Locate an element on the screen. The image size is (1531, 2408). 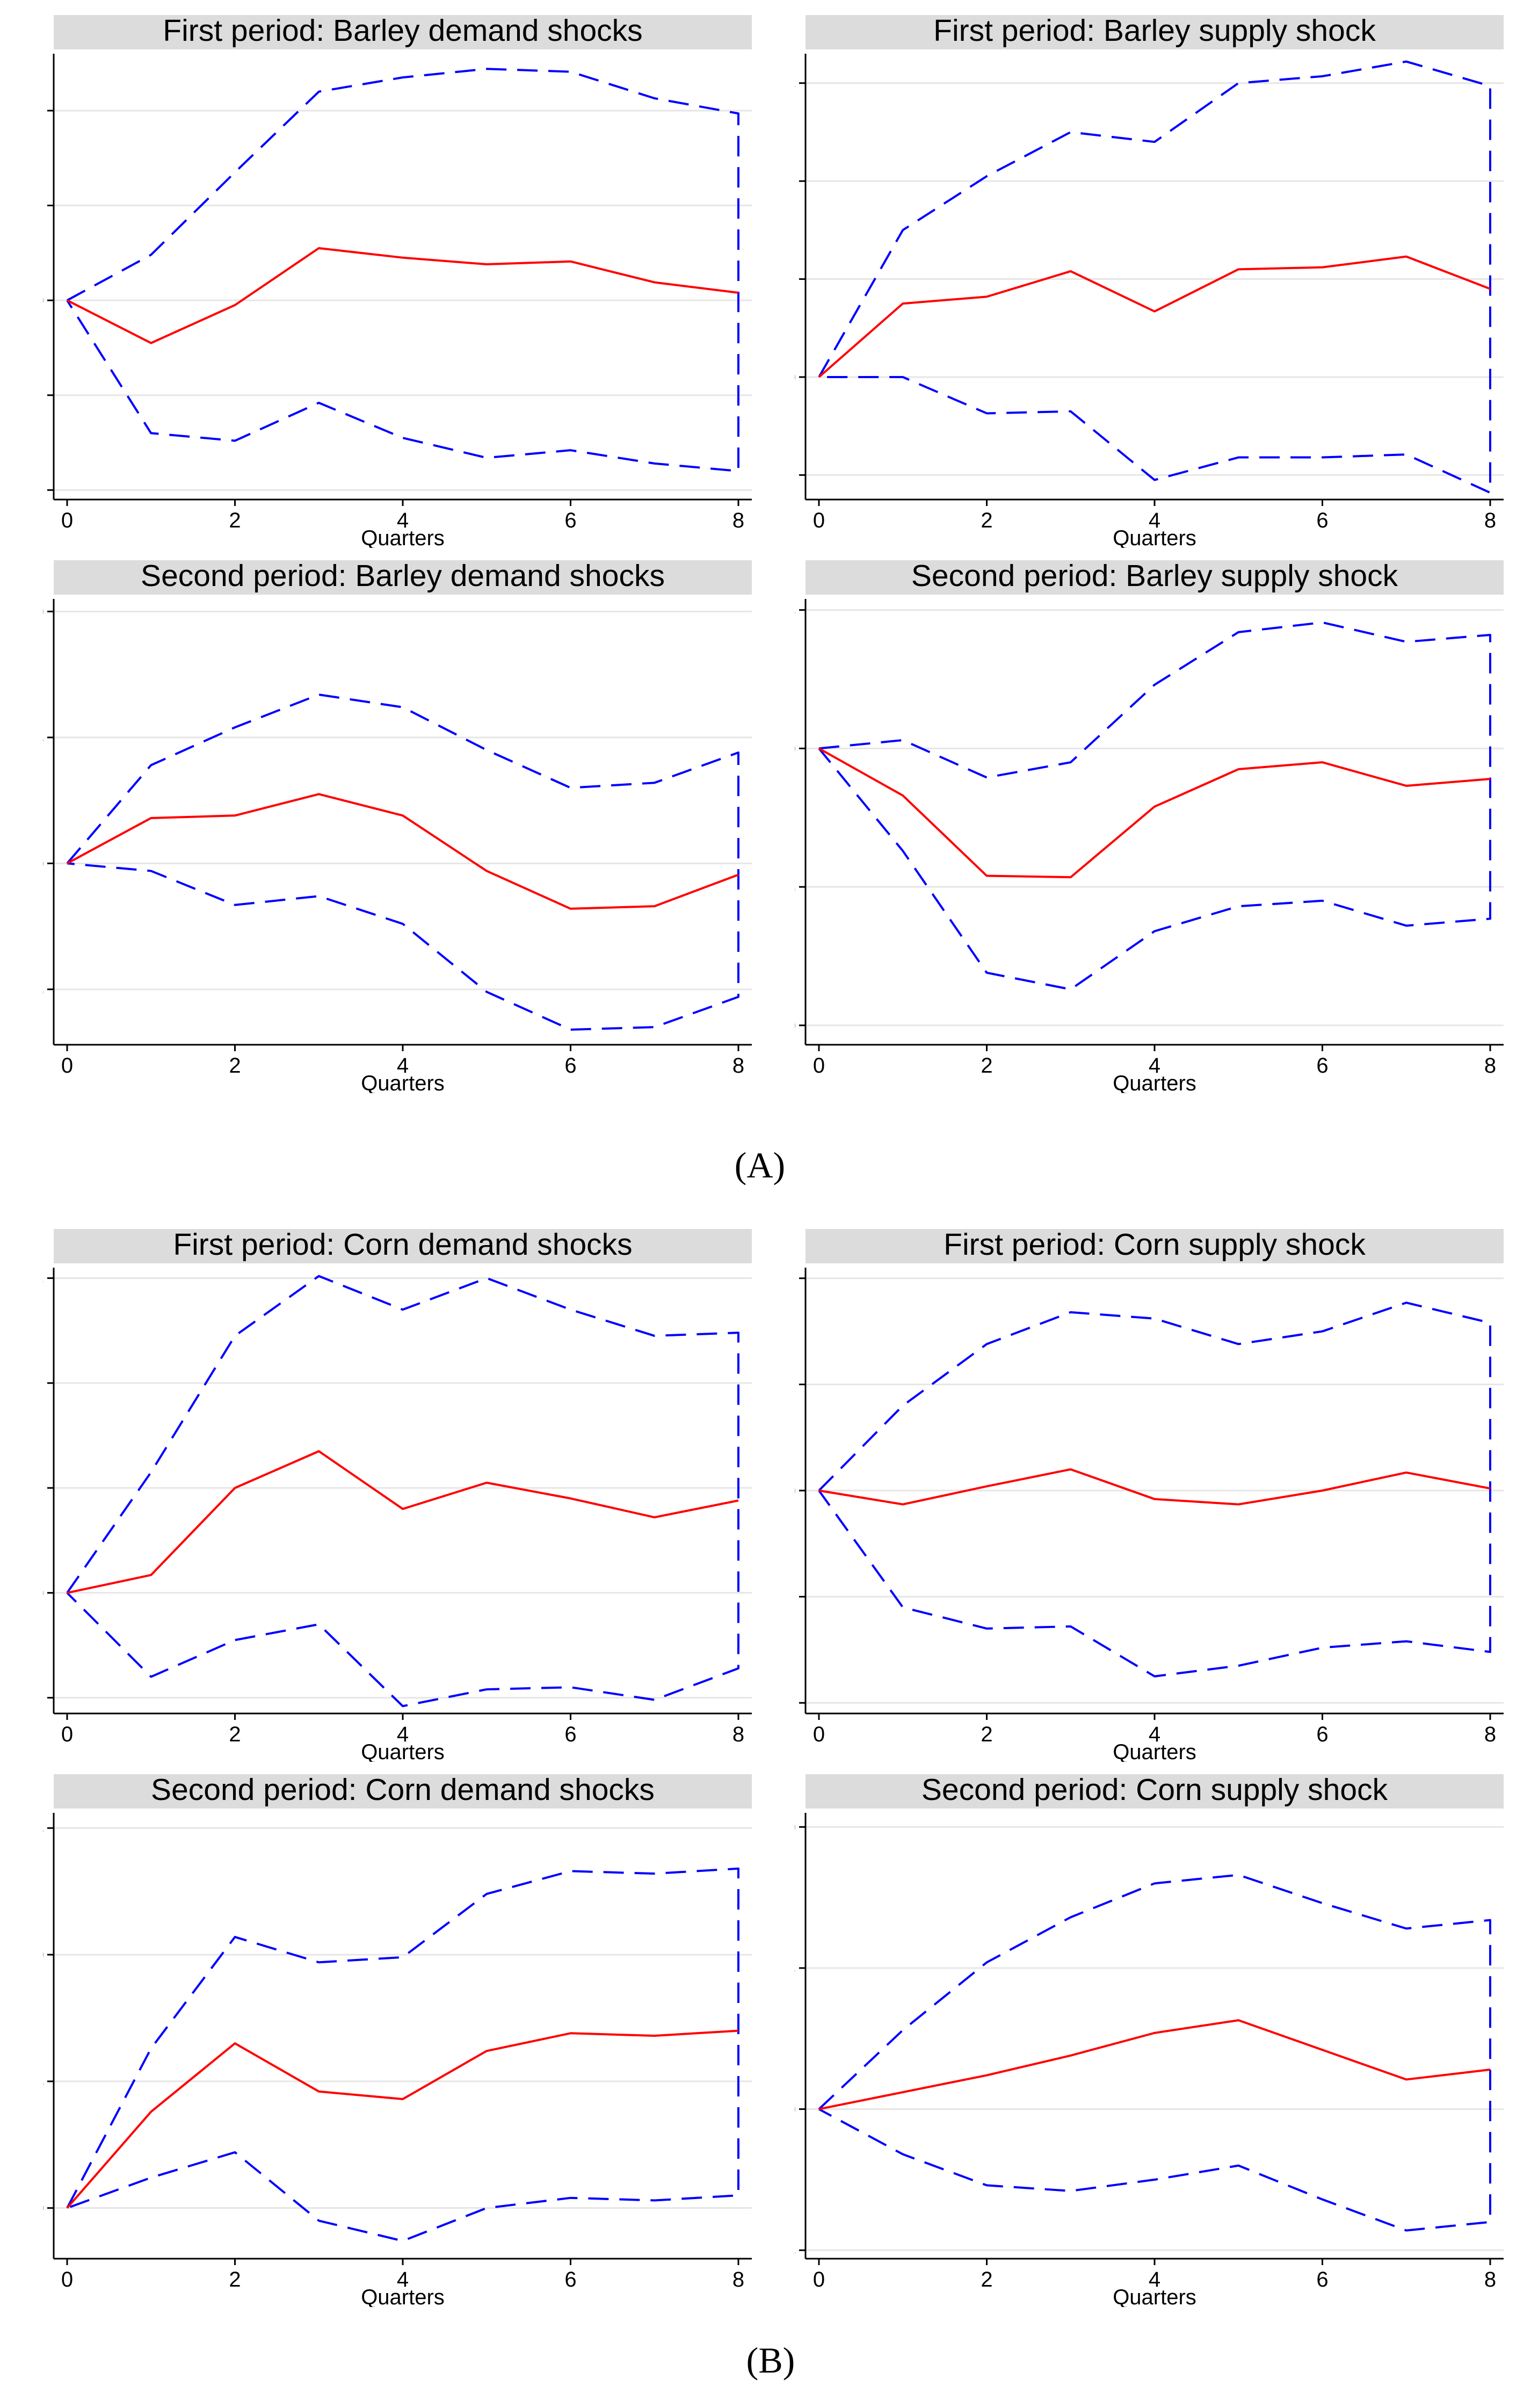
chart-title: First period: Barley supply shock is located at coordinates (1154, 31).